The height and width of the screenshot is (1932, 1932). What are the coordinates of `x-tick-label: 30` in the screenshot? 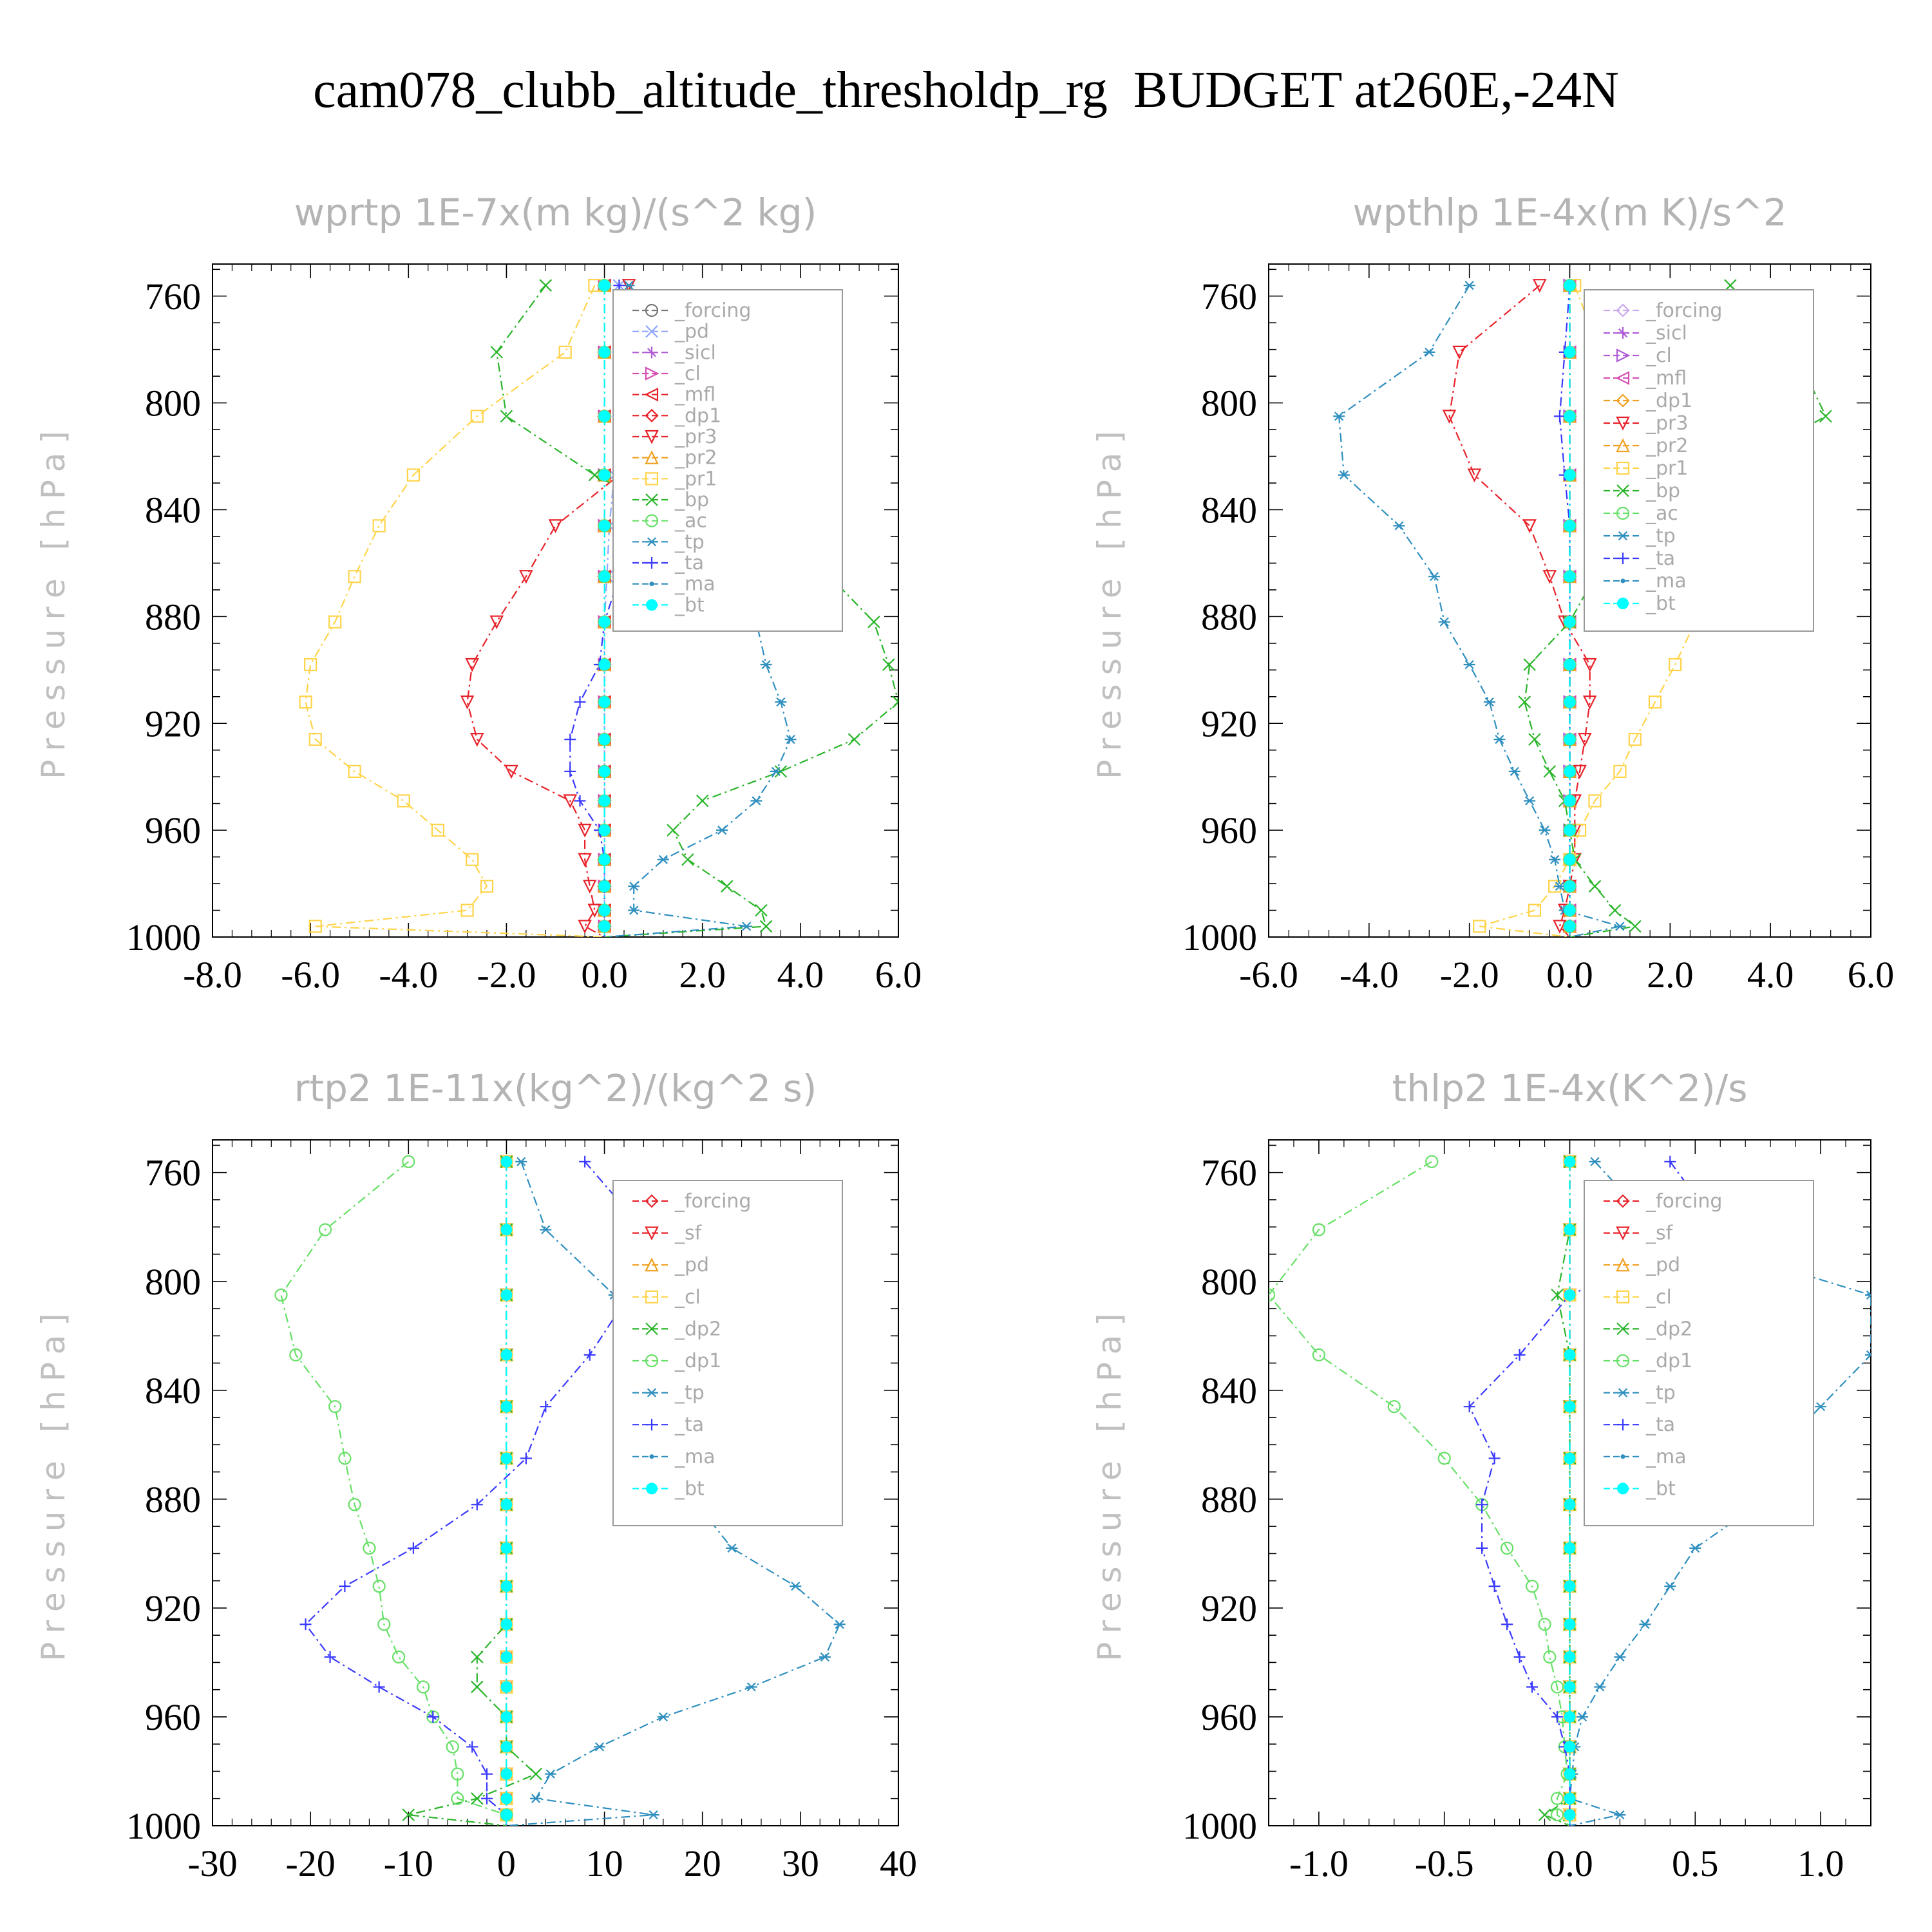 It's located at (801, 1863).